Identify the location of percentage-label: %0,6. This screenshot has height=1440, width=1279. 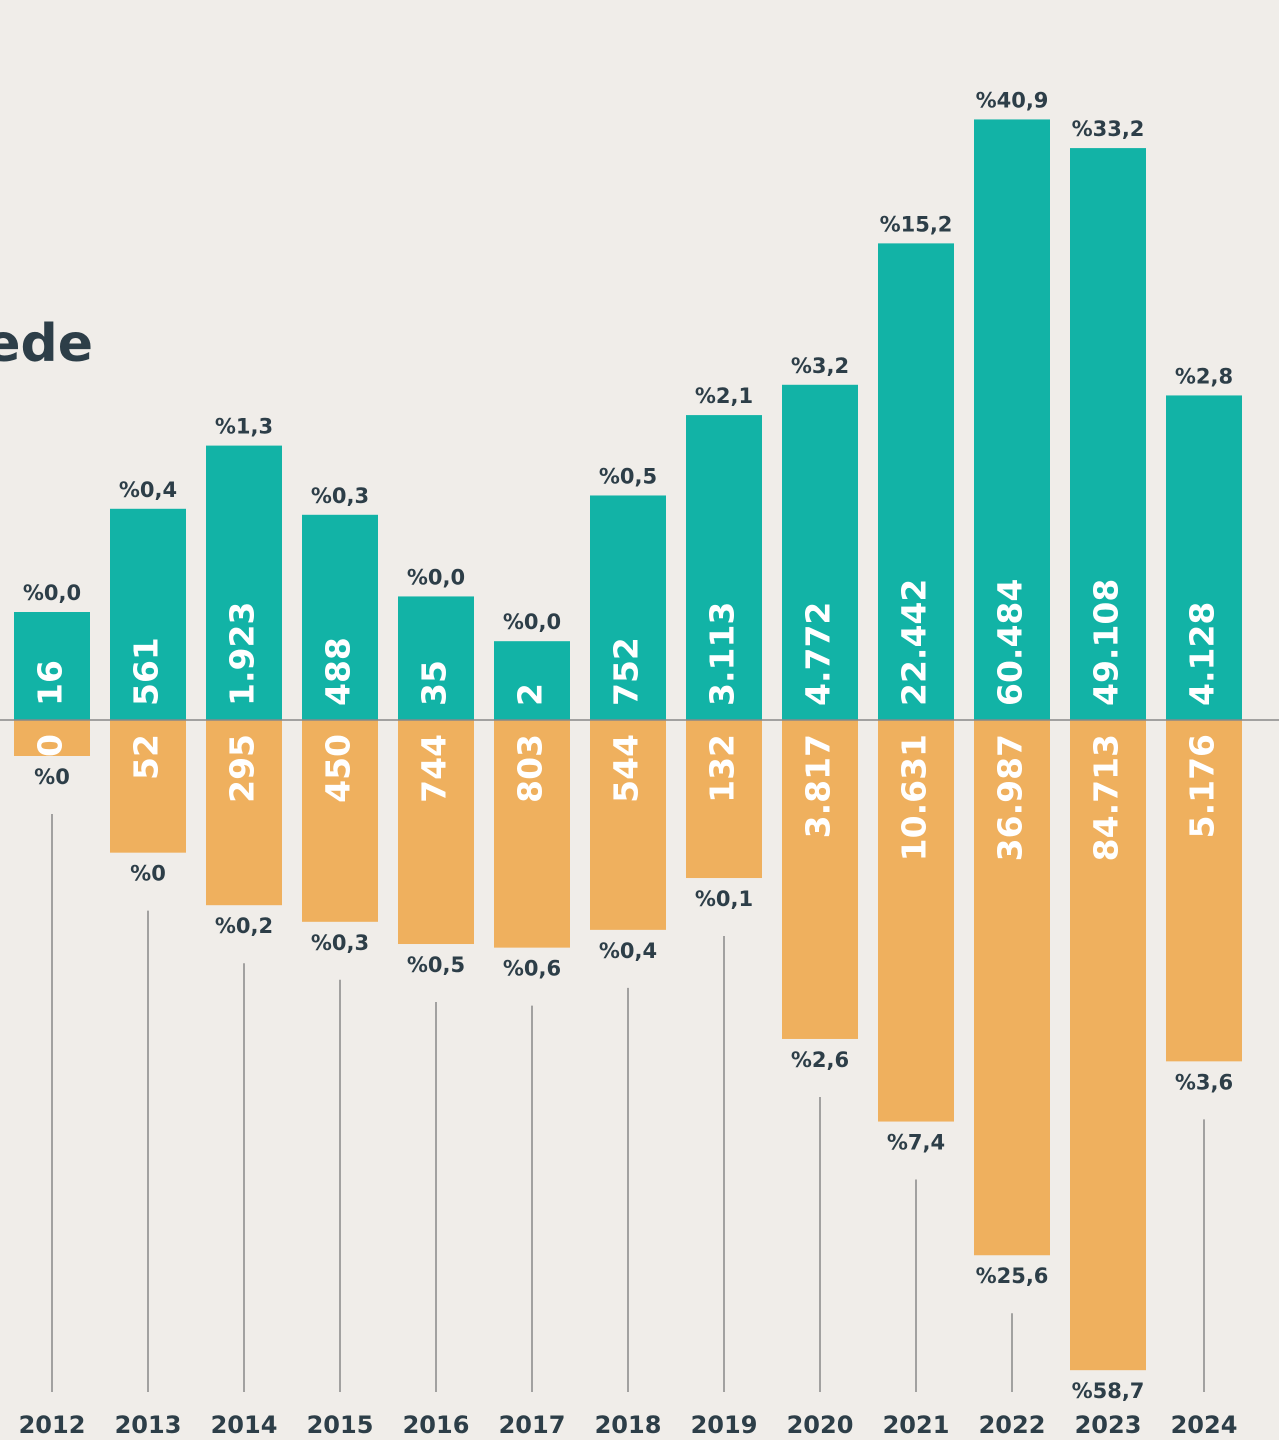
(532, 969).